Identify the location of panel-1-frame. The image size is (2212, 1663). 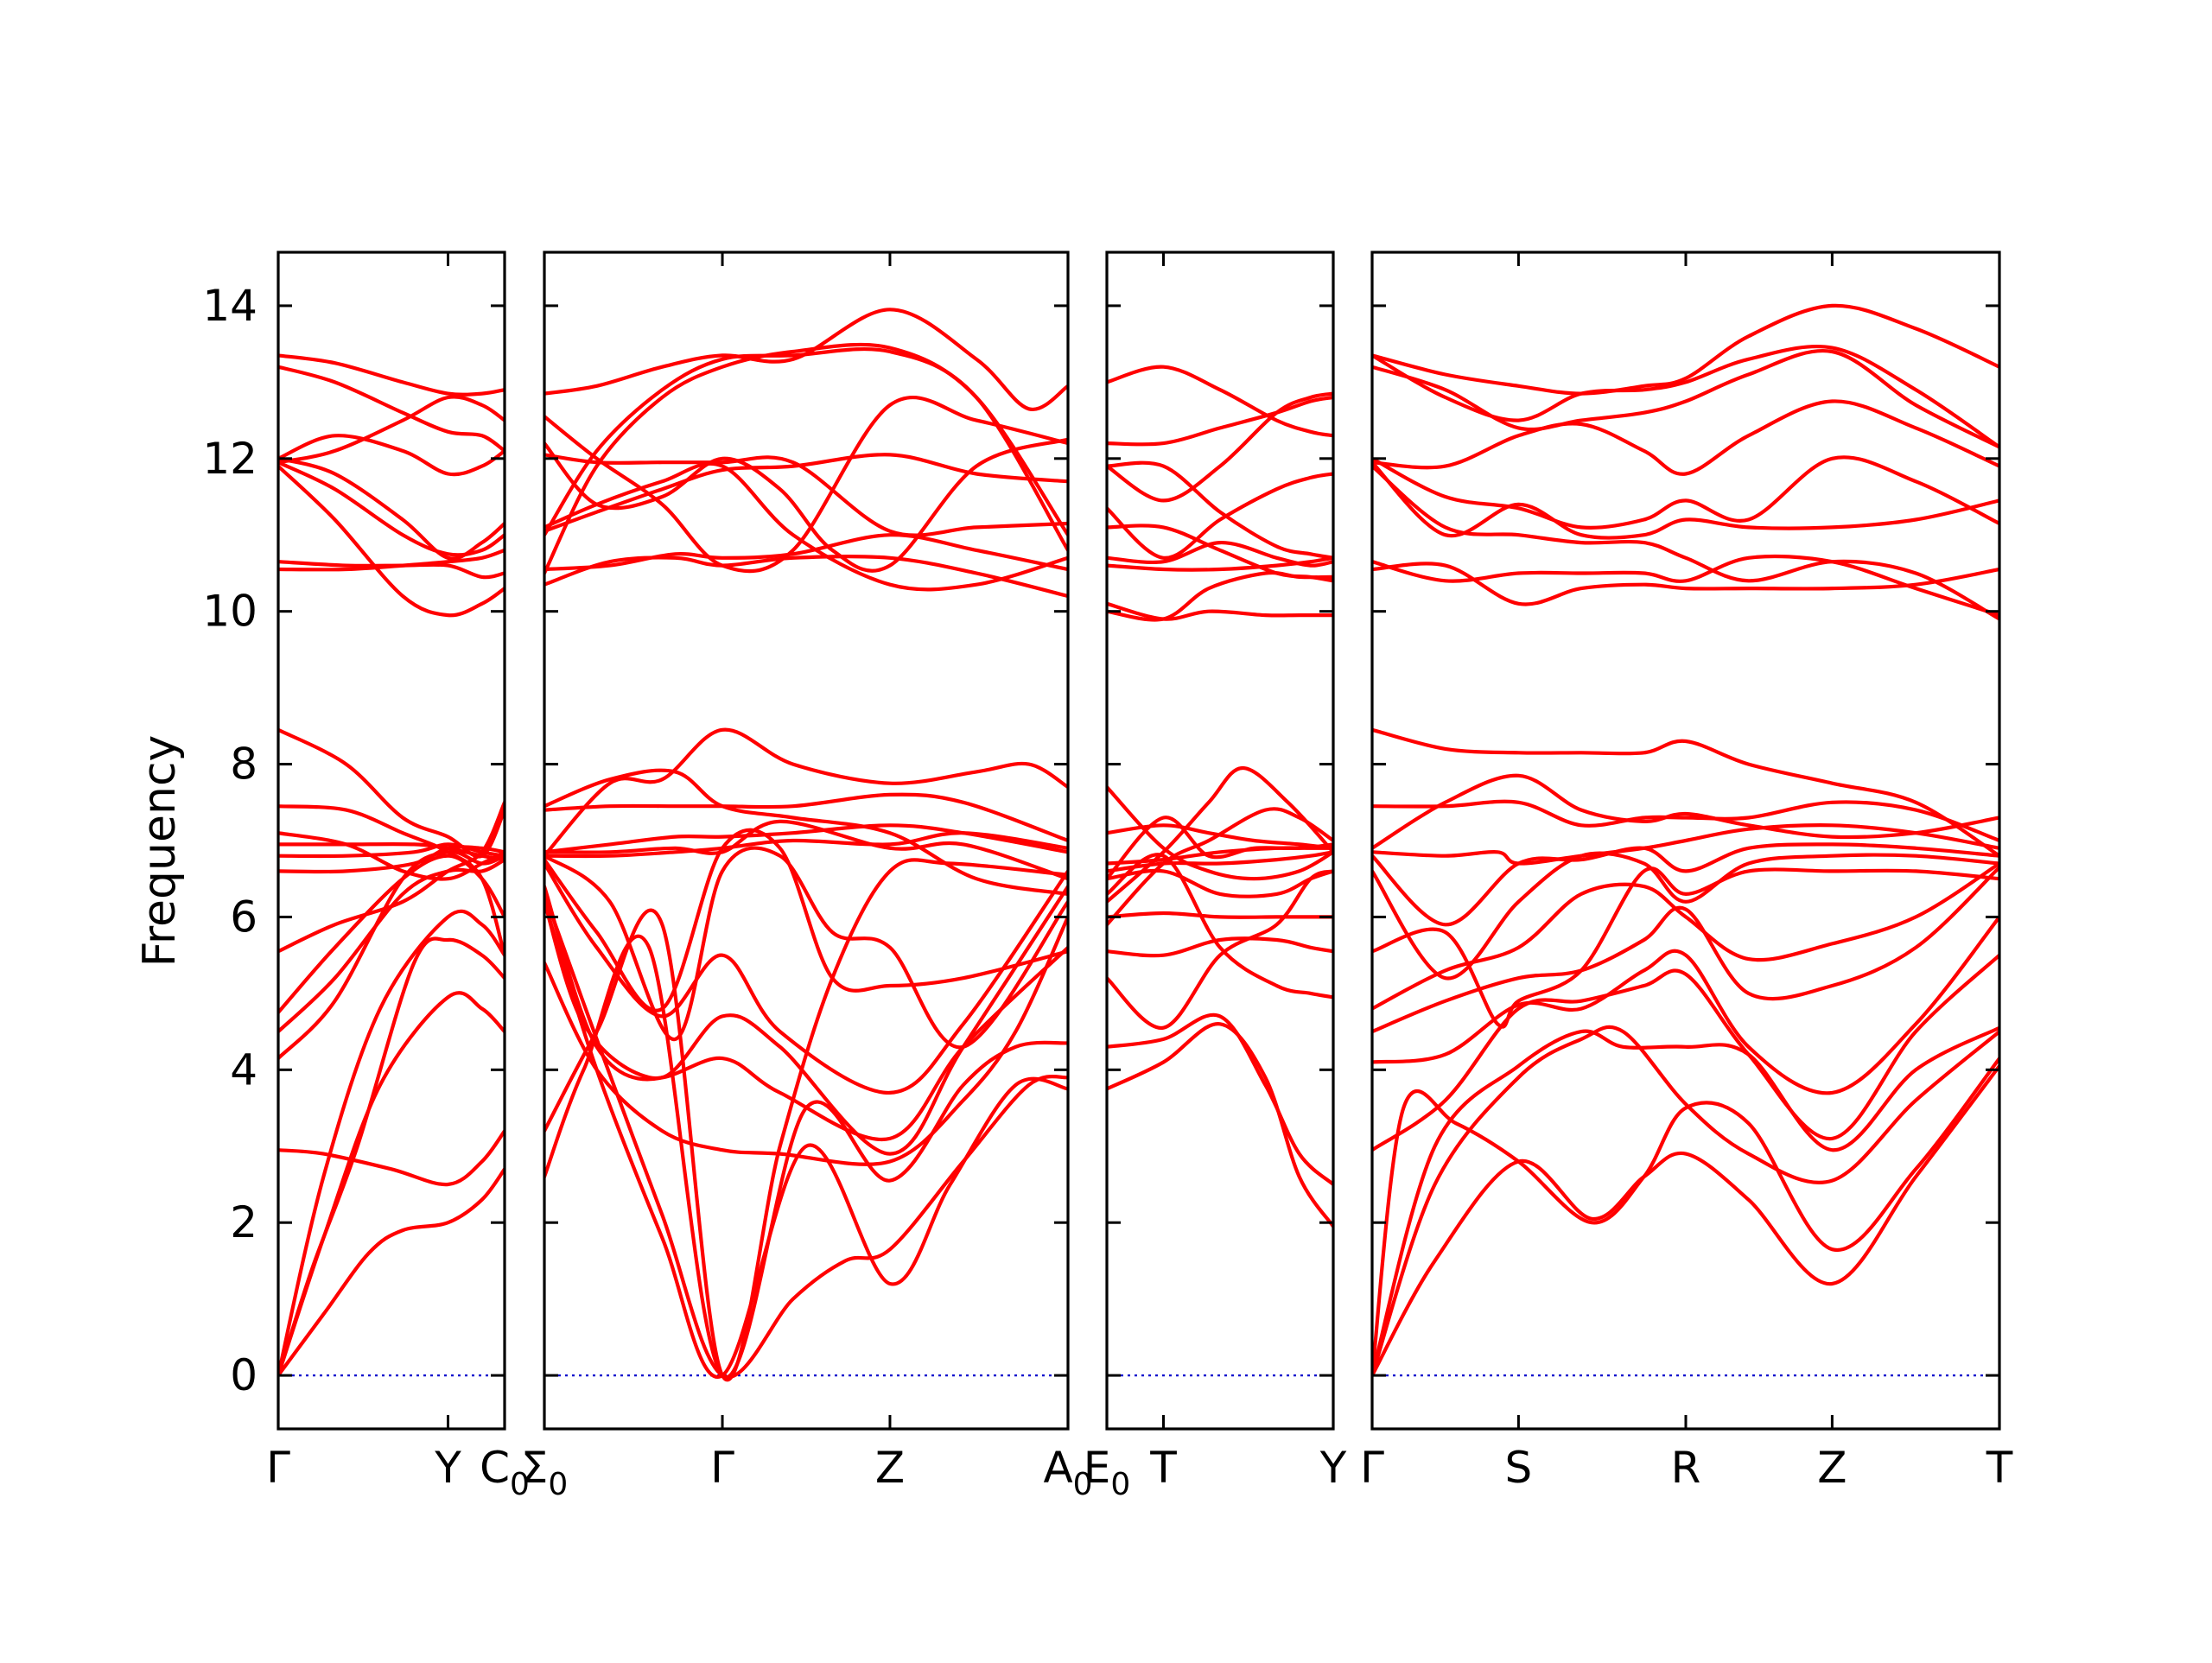
(391, 841).